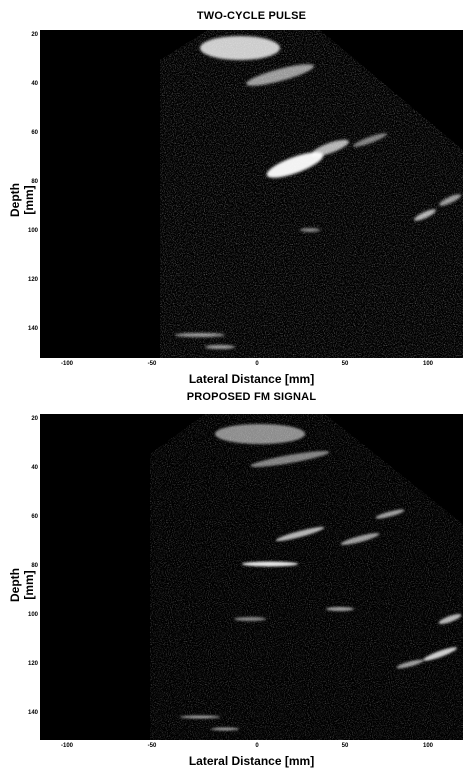 This screenshot has width=463, height=768. Describe the element at coordinates (152, 746) in the screenshot. I see `bottom-x-tick: -50` at that location.